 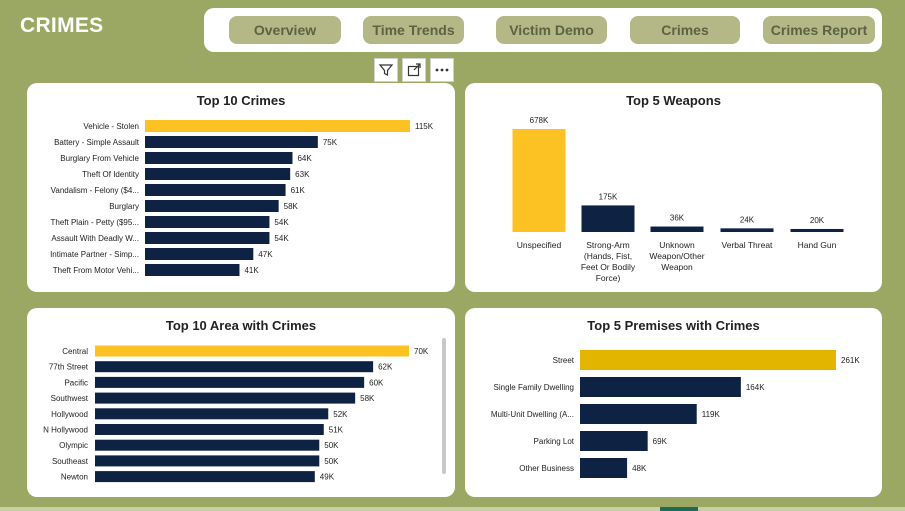 I want to click on data-label: 115K, so click(x=424, y=126).